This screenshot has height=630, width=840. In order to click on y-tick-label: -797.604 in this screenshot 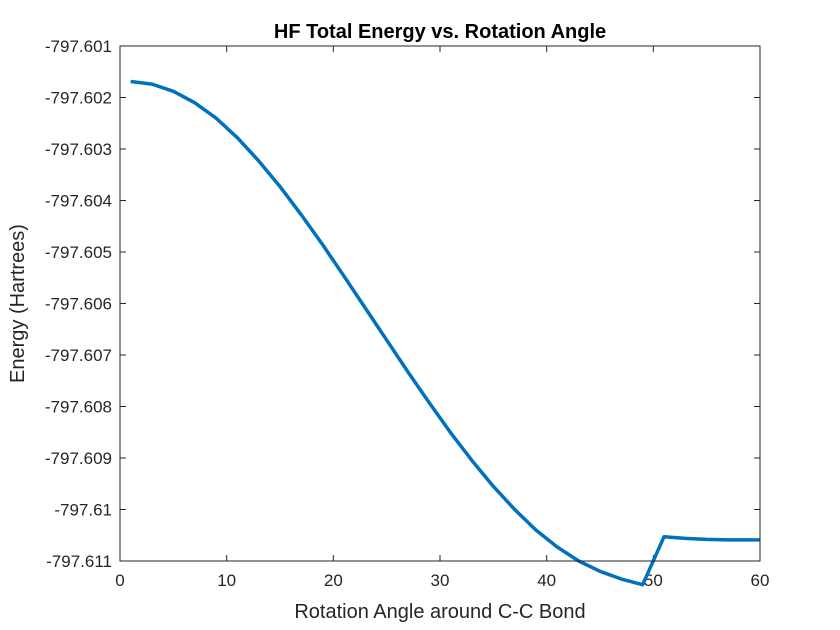, I will do `click(78, 201)`.